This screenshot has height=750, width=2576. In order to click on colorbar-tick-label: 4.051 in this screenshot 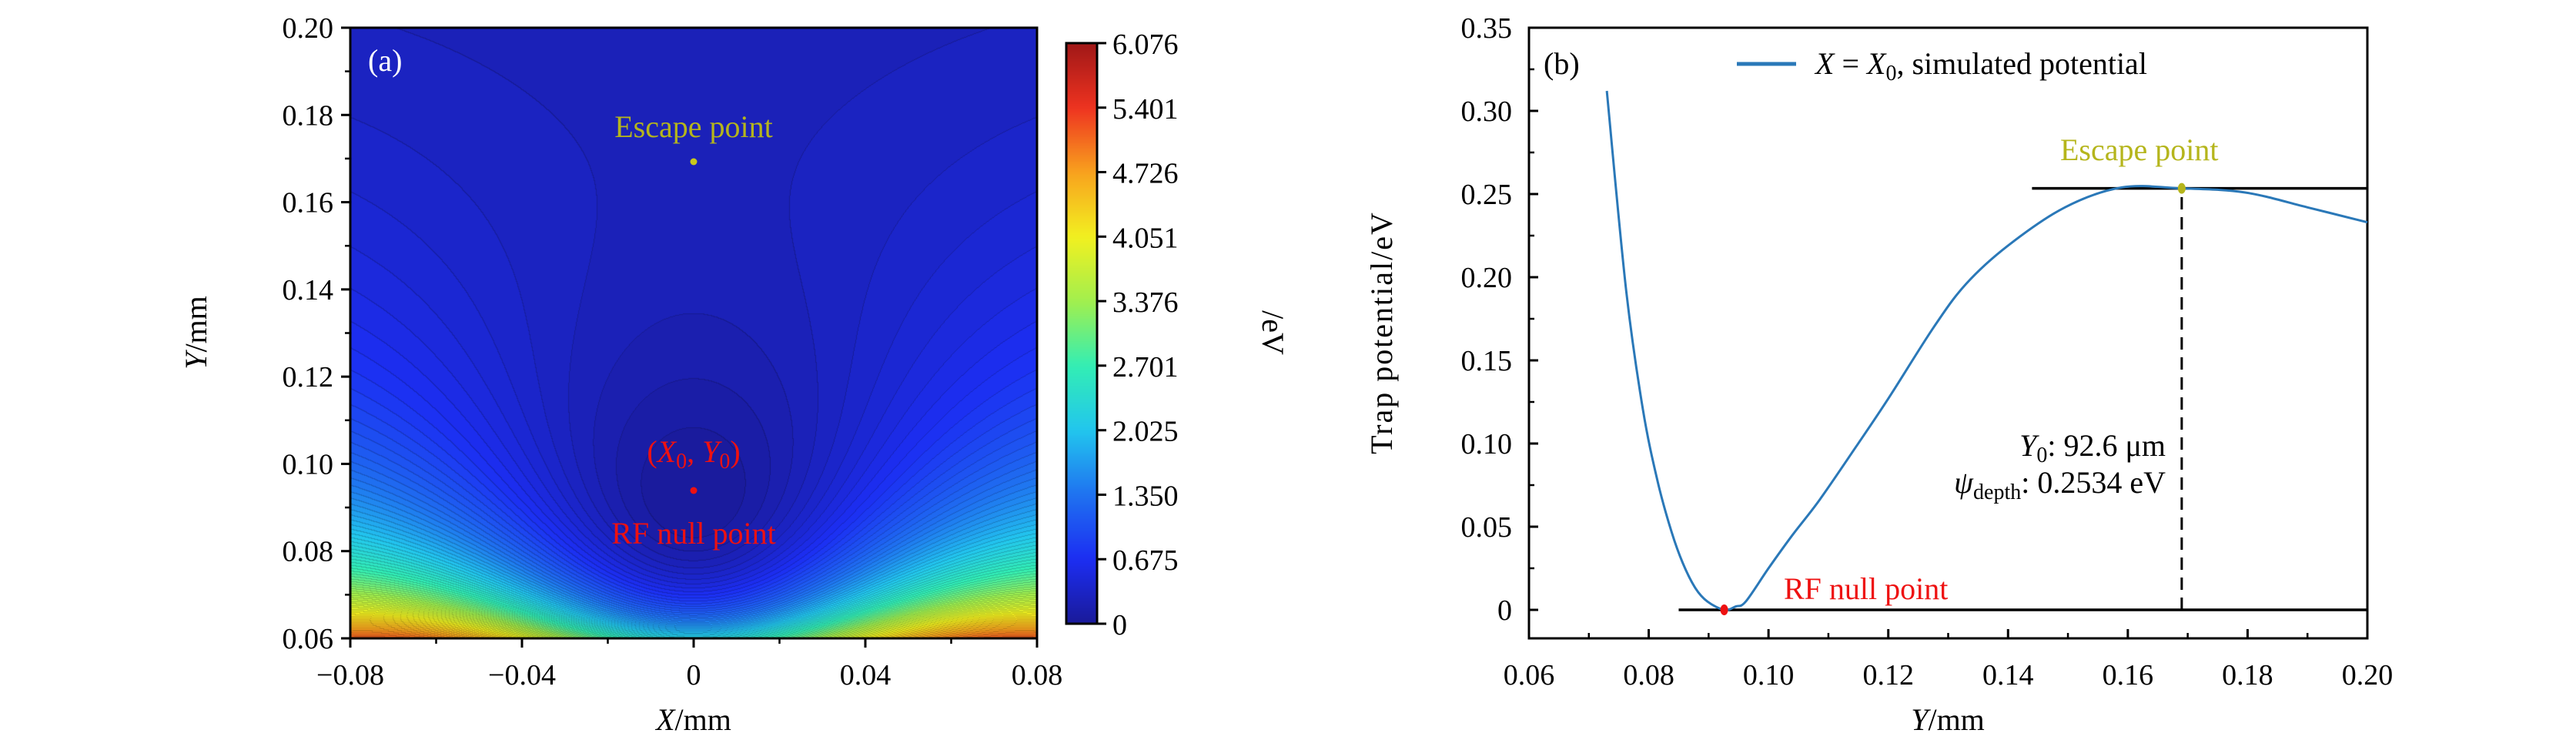, I will do `click(1146, 238)`.